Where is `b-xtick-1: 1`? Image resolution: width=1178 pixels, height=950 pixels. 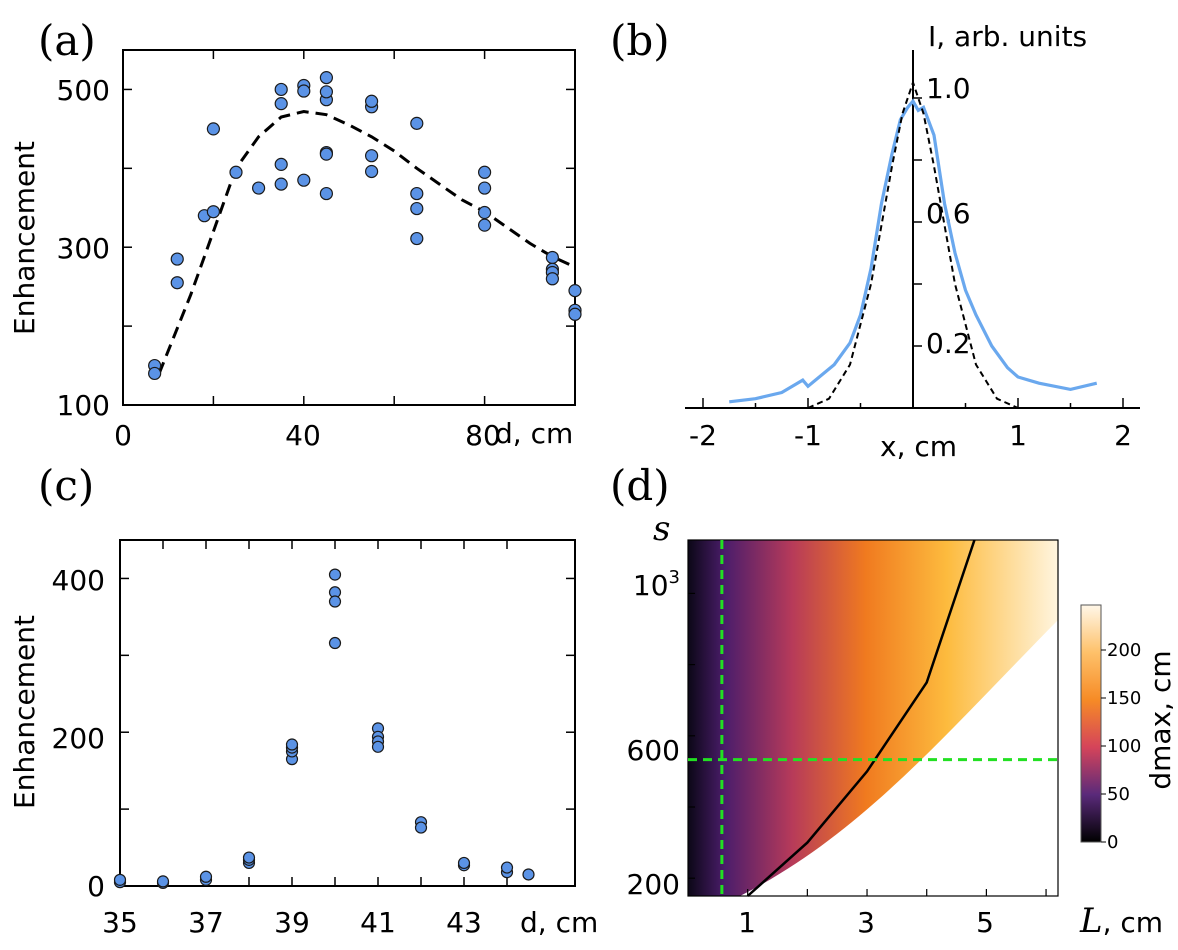 b-xtick-1: 1 is located at coordinates (1018, 435).